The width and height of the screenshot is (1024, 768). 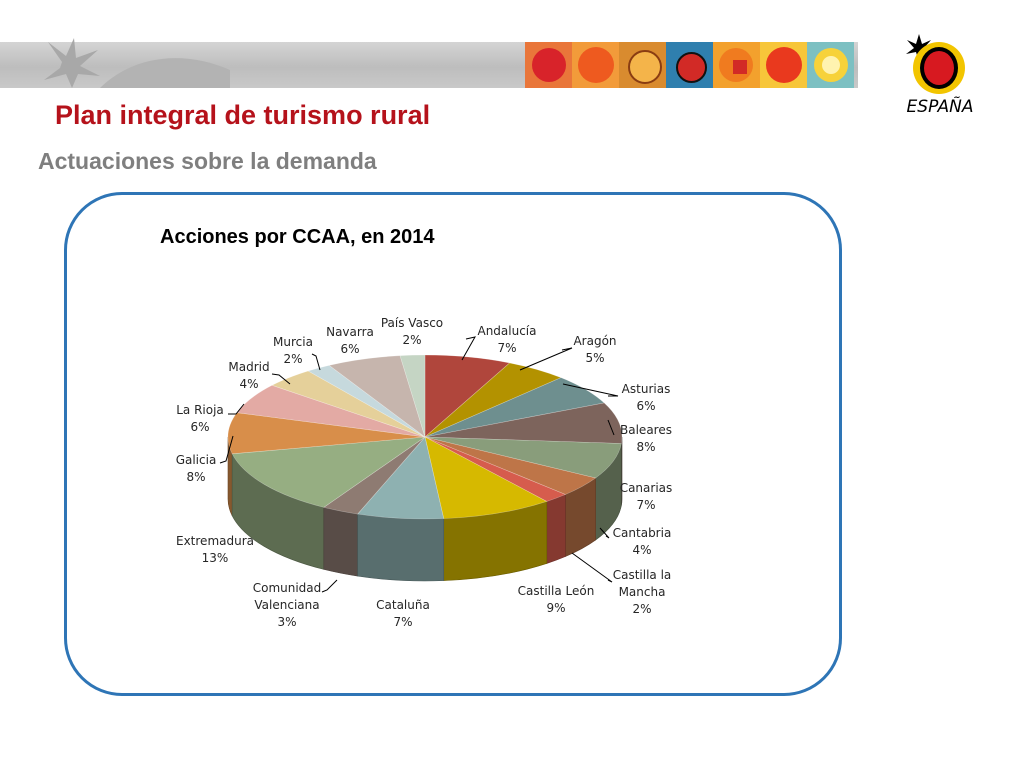 What do you see at coordinates (297, 237) in the screenshot?
I see `chart-title: Acciones por CCAA, en 2014` at bounding box center [297, 237].